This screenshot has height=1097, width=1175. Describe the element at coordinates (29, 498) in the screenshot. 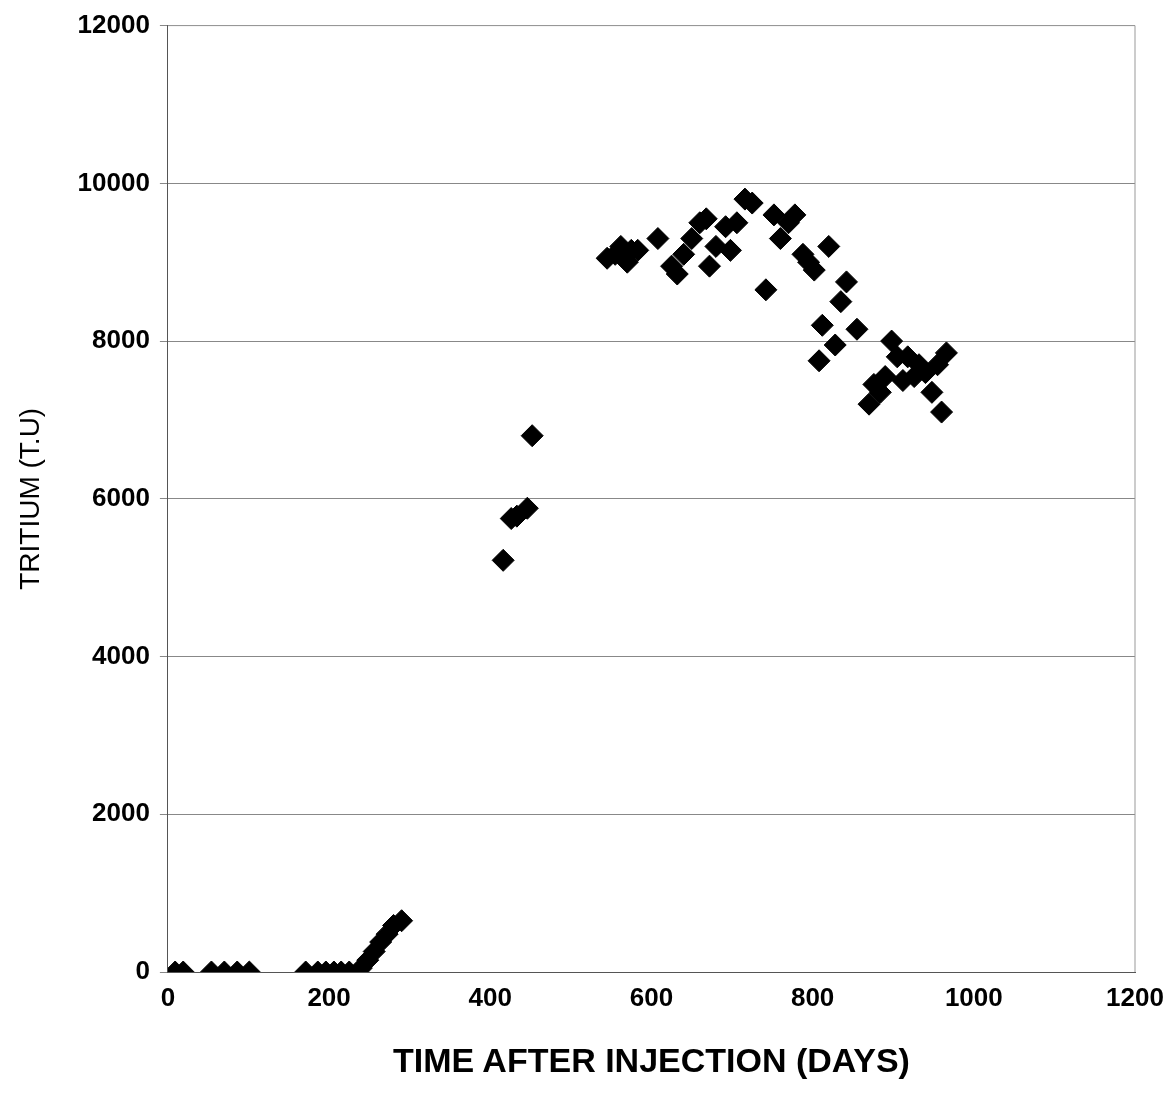

I see `y-axis-title: TRITIUM (T.U)` at that location.